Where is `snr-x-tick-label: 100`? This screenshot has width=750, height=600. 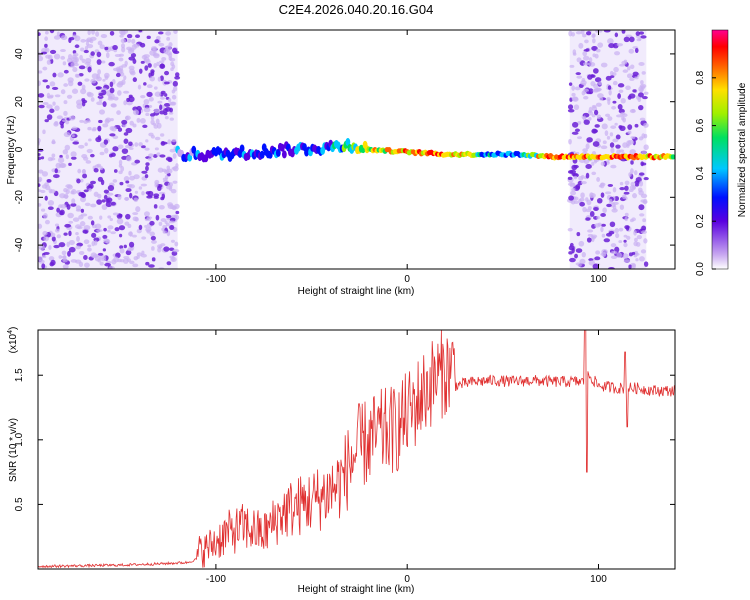
snr-x-tick-label: 100 is located at coordinates (598, 579).